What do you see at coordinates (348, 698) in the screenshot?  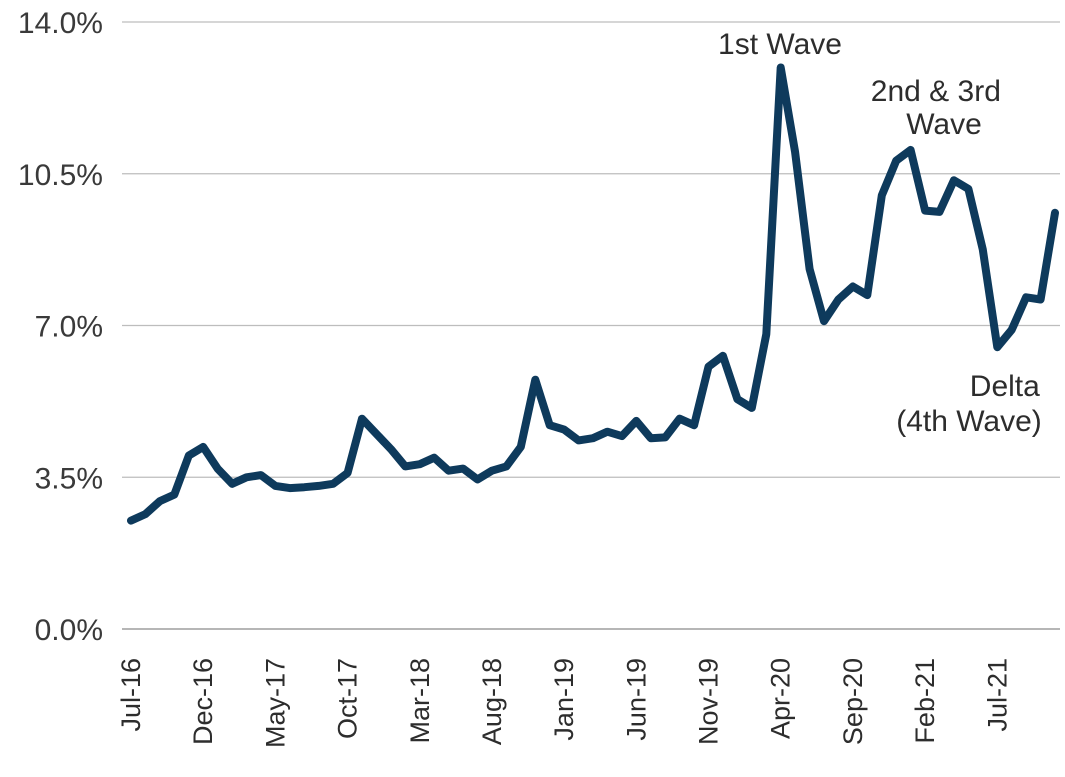 I see `x-tick-label: Oct-17` at bounding box center [348, 698].